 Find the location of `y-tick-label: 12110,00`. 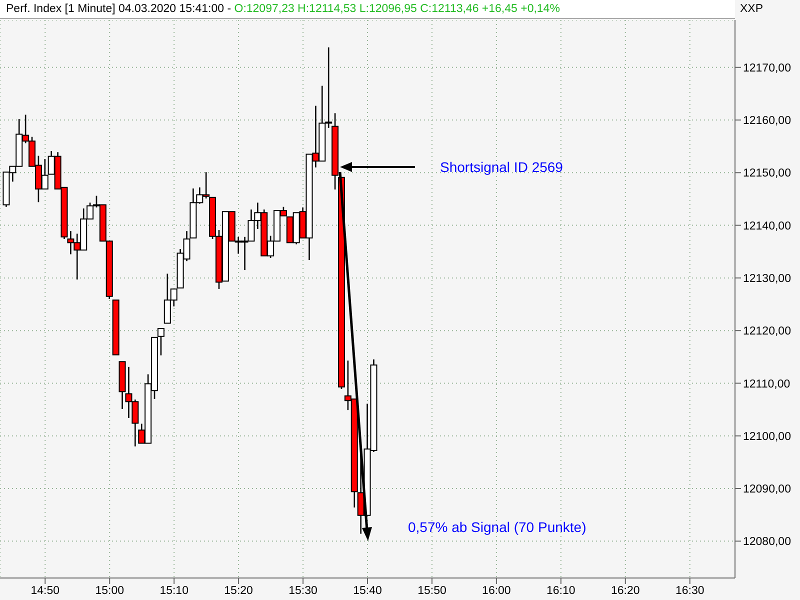

y-tick-label: 12110,00 is located at coordinates (766, 384).